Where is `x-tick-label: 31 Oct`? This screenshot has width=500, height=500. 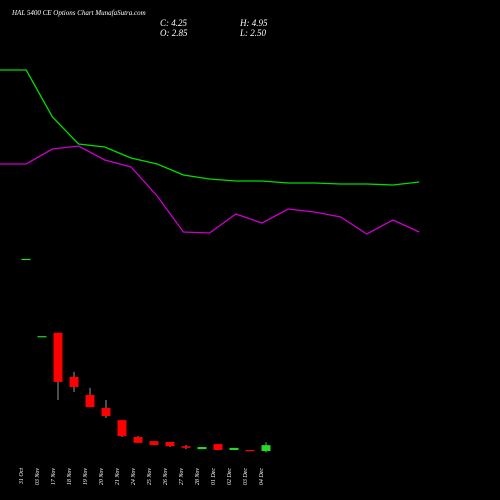 x-tick-label: 31 Oct is located at coordinates (22, 476).